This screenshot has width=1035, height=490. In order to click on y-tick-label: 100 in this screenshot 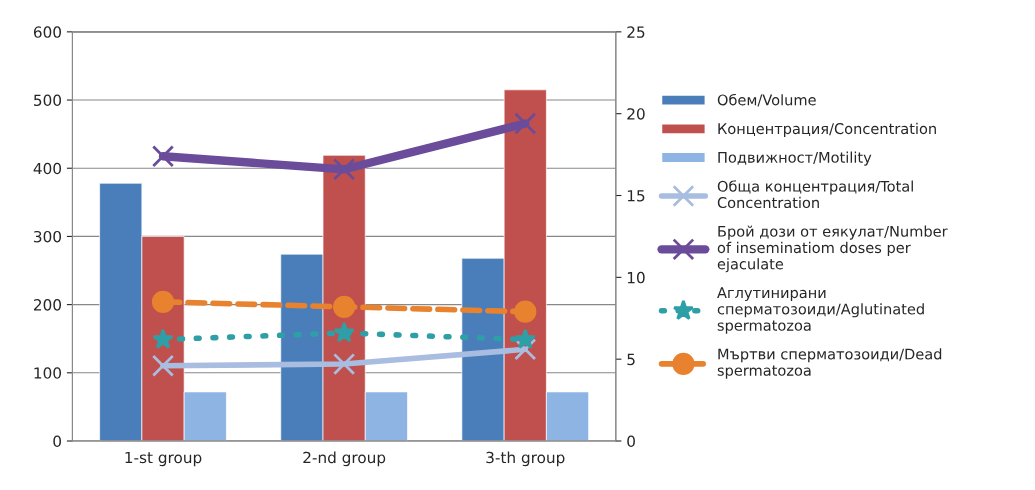, I will do `click(48, 373)`.